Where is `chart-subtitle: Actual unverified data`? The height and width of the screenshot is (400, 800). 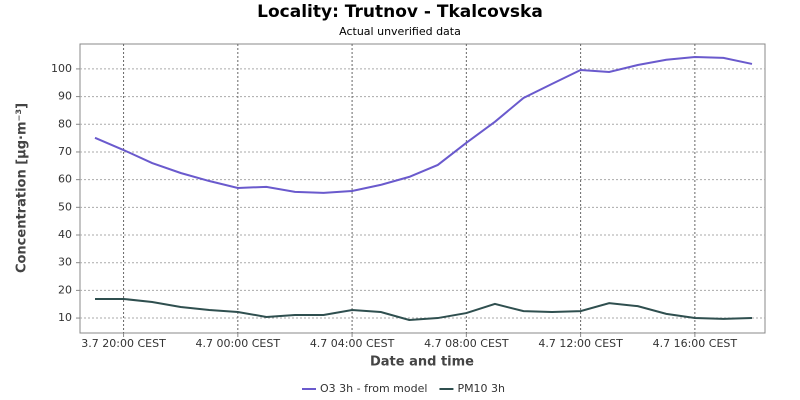 chart-subtitle: Actual unverified data is located at coordinates (400, 31).